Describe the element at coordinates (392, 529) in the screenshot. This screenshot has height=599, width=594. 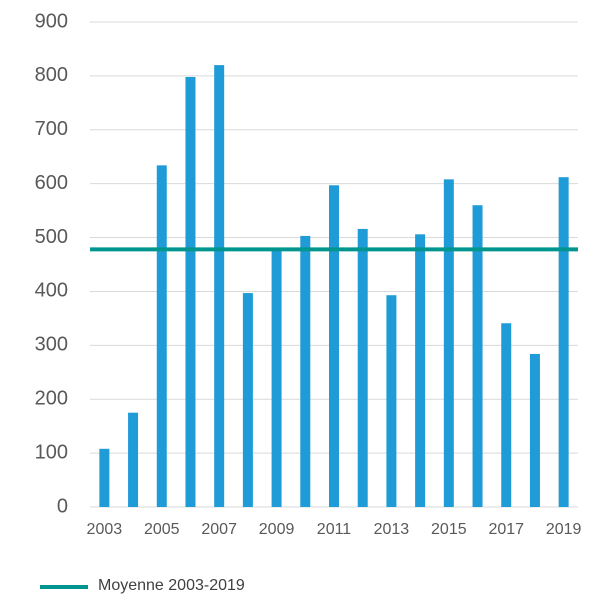
I see `x-tick-label: 2013` at that location.